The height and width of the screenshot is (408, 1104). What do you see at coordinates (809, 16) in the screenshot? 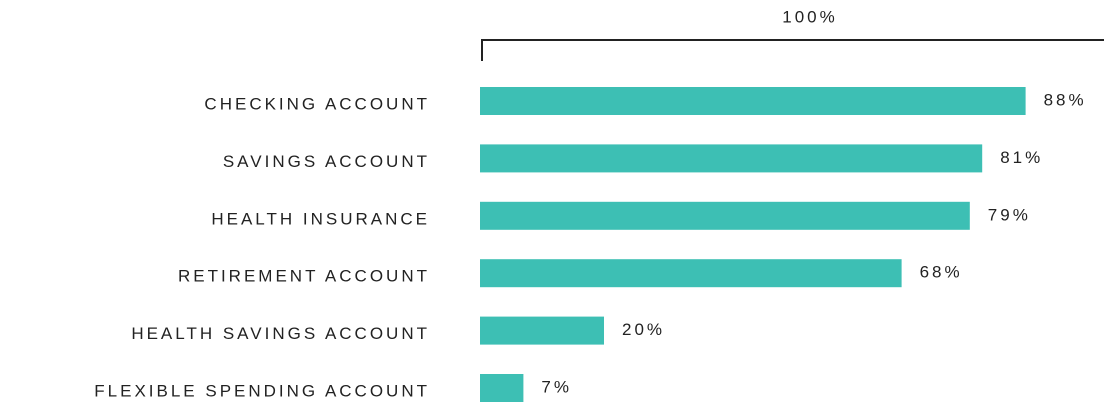
I see `scale-label: 100%` at bounding box center [809, 16].